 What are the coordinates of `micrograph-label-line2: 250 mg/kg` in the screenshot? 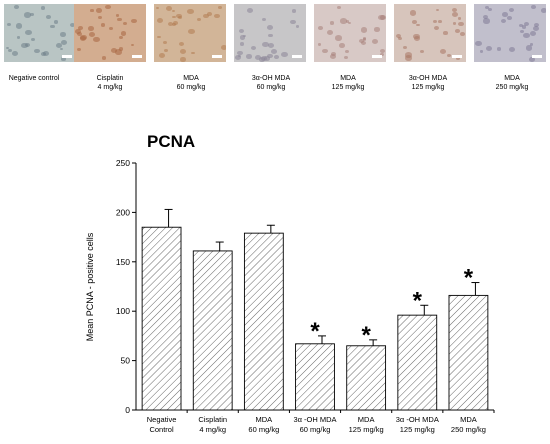 It's located at (512, 87).